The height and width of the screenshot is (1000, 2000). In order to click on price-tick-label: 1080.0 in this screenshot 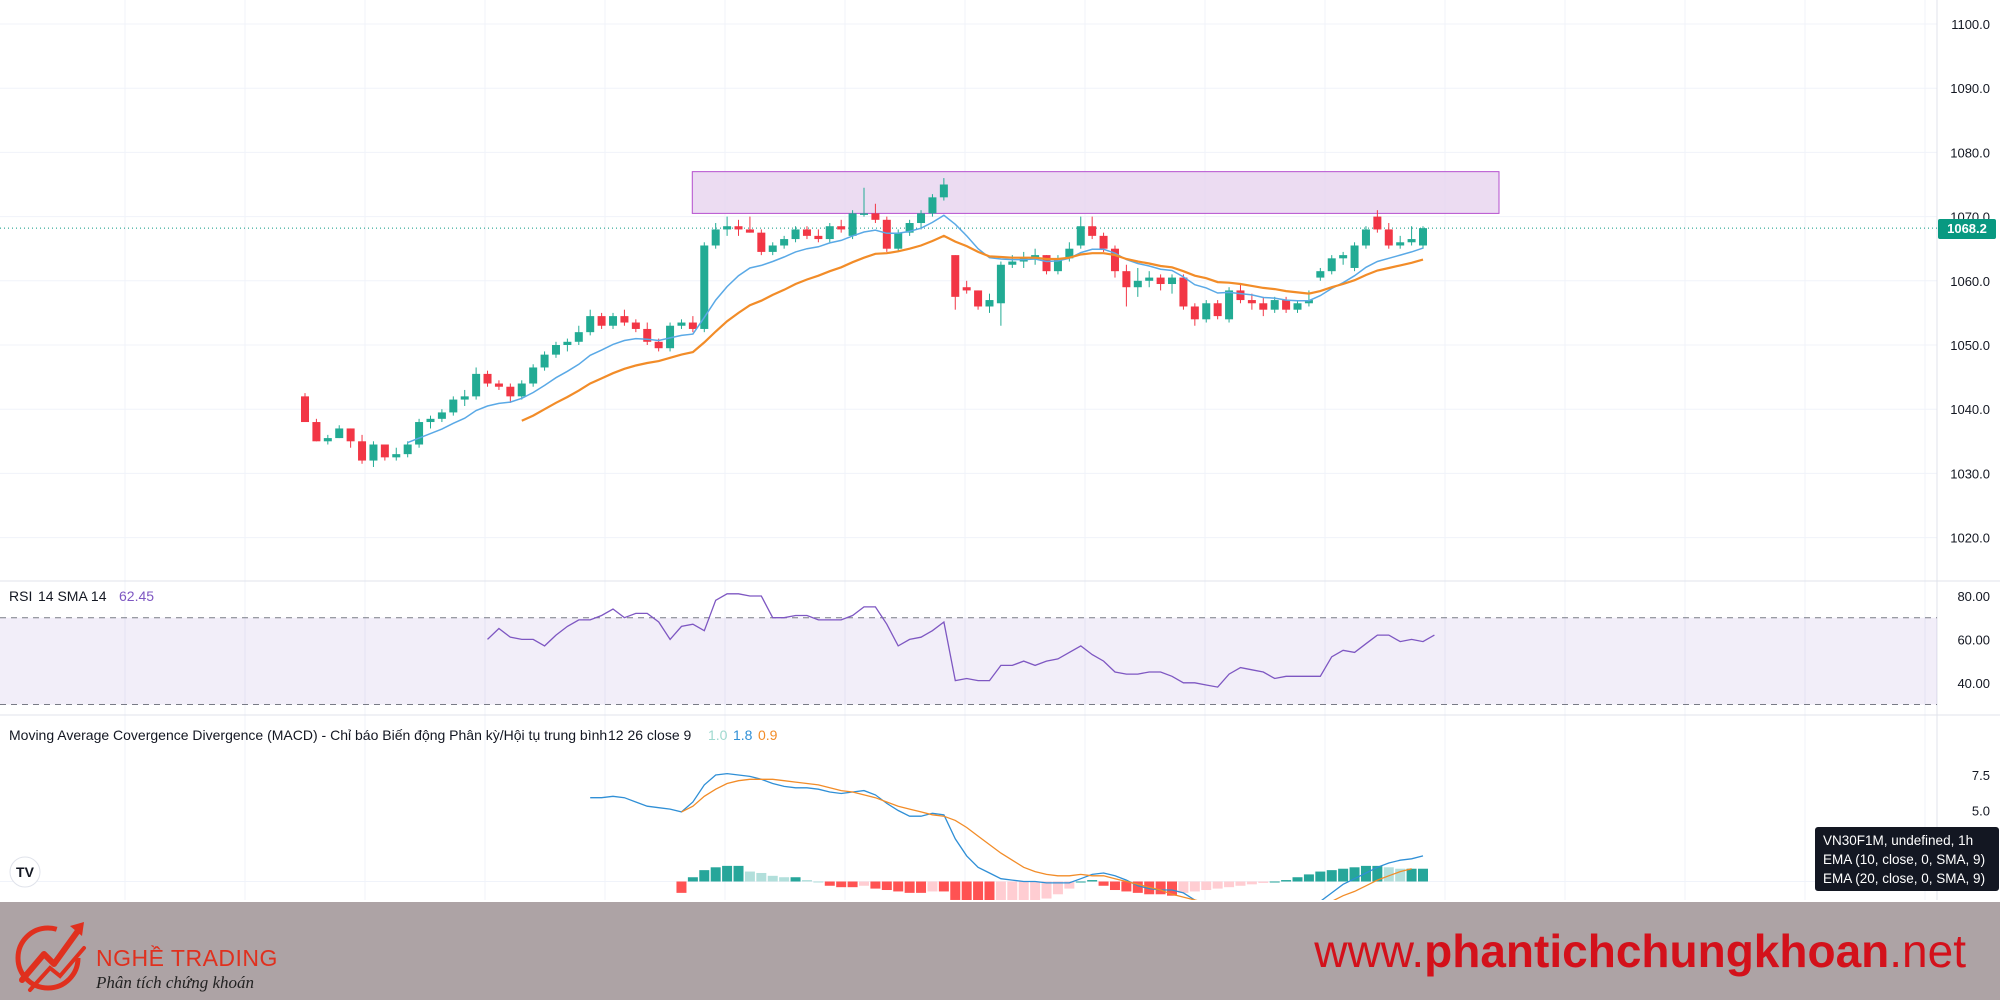, I will do `click(1970, 152)`.